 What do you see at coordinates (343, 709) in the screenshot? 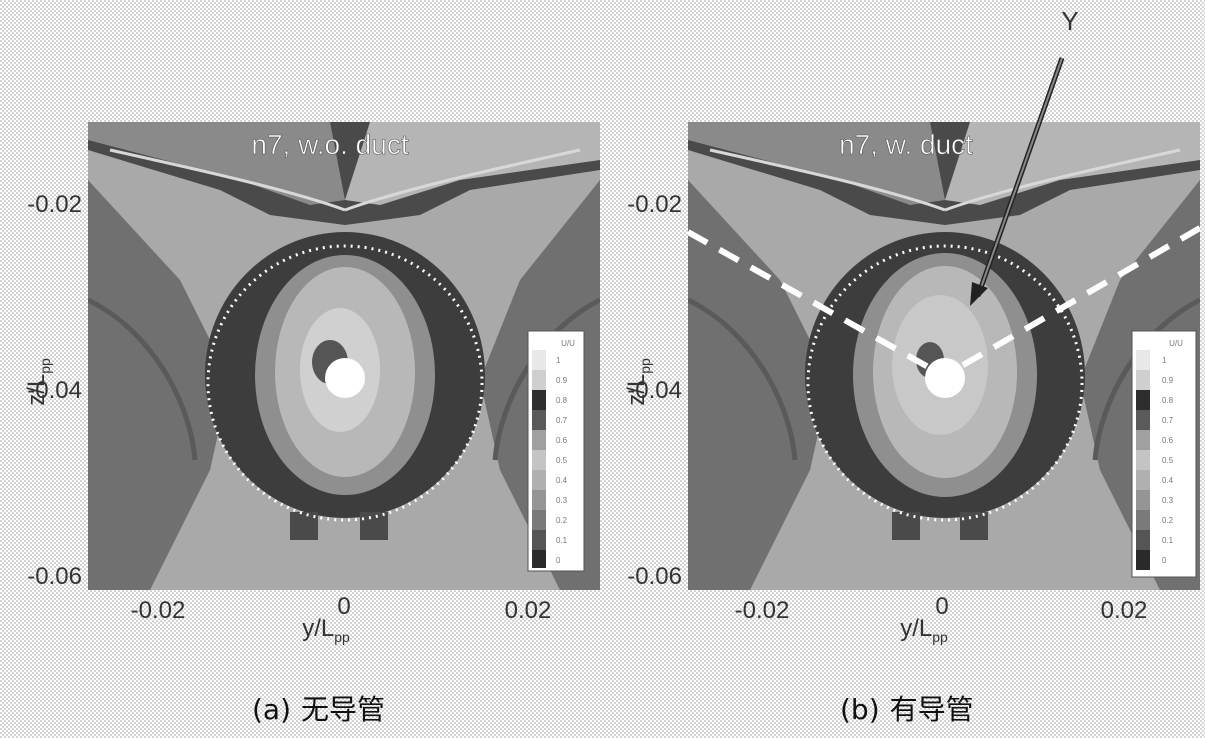
I see `caption-a-text: 无导管` at bounding box center [343, 709].